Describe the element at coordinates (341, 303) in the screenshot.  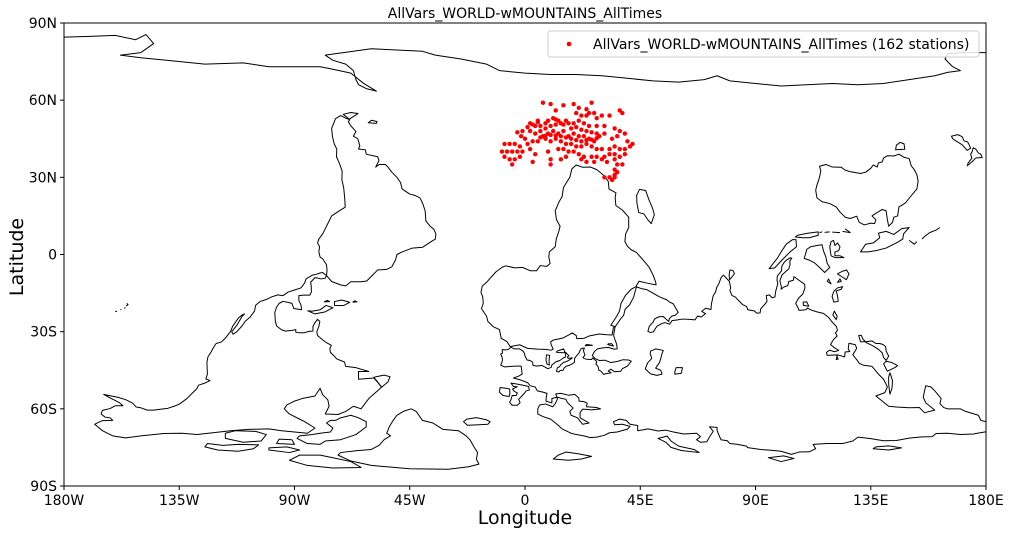
I see `coast-hispaniola` at that location.